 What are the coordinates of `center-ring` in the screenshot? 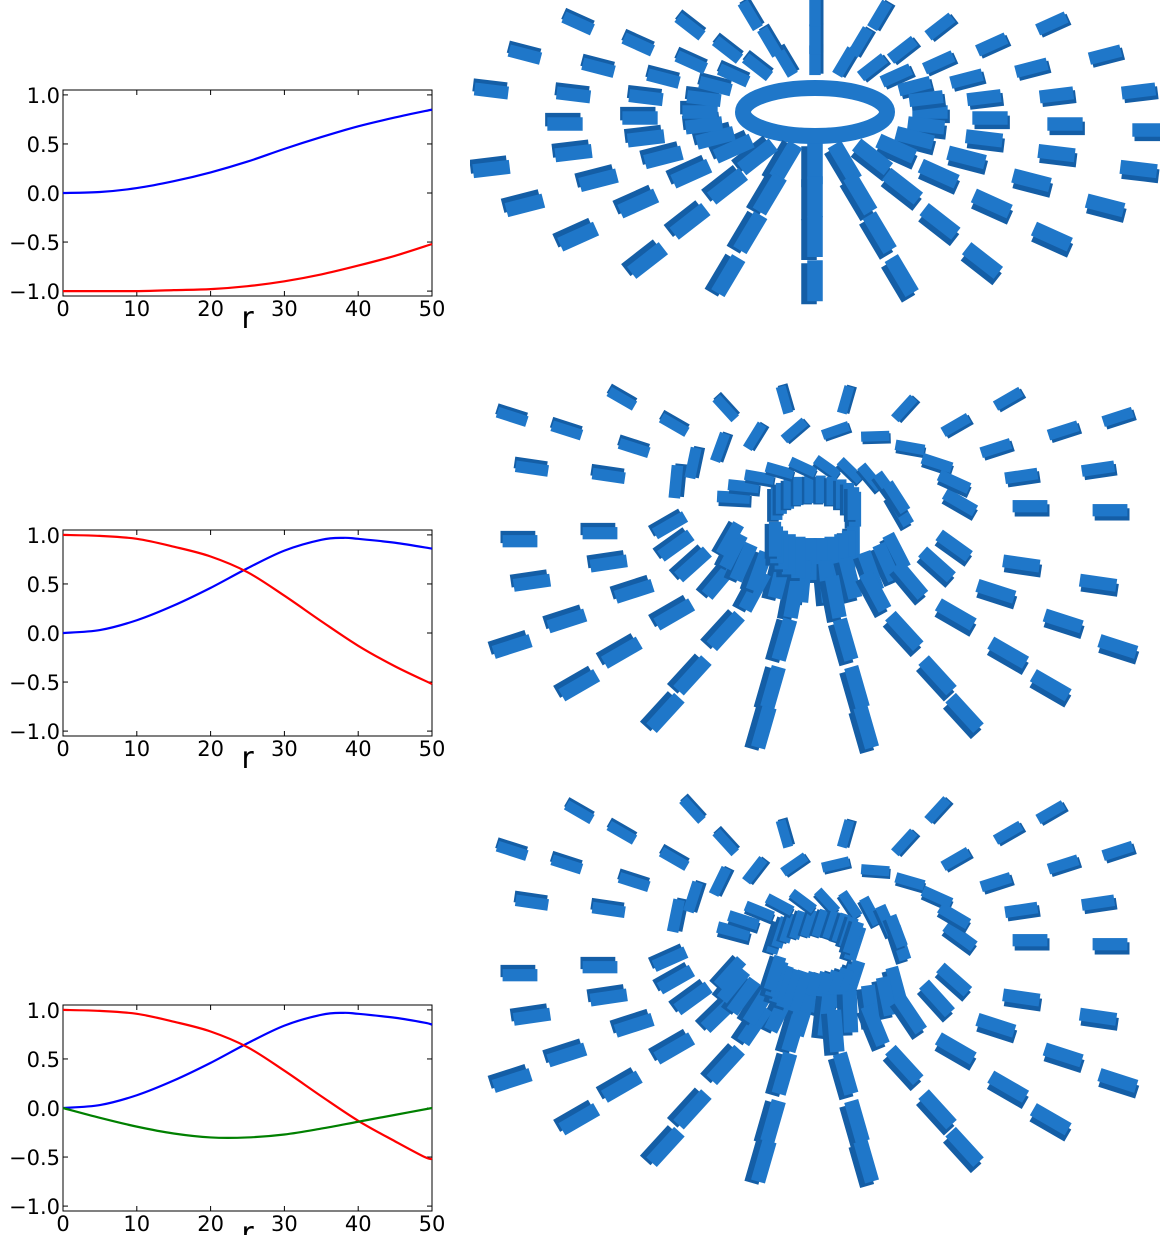 It's located at (815, 112).